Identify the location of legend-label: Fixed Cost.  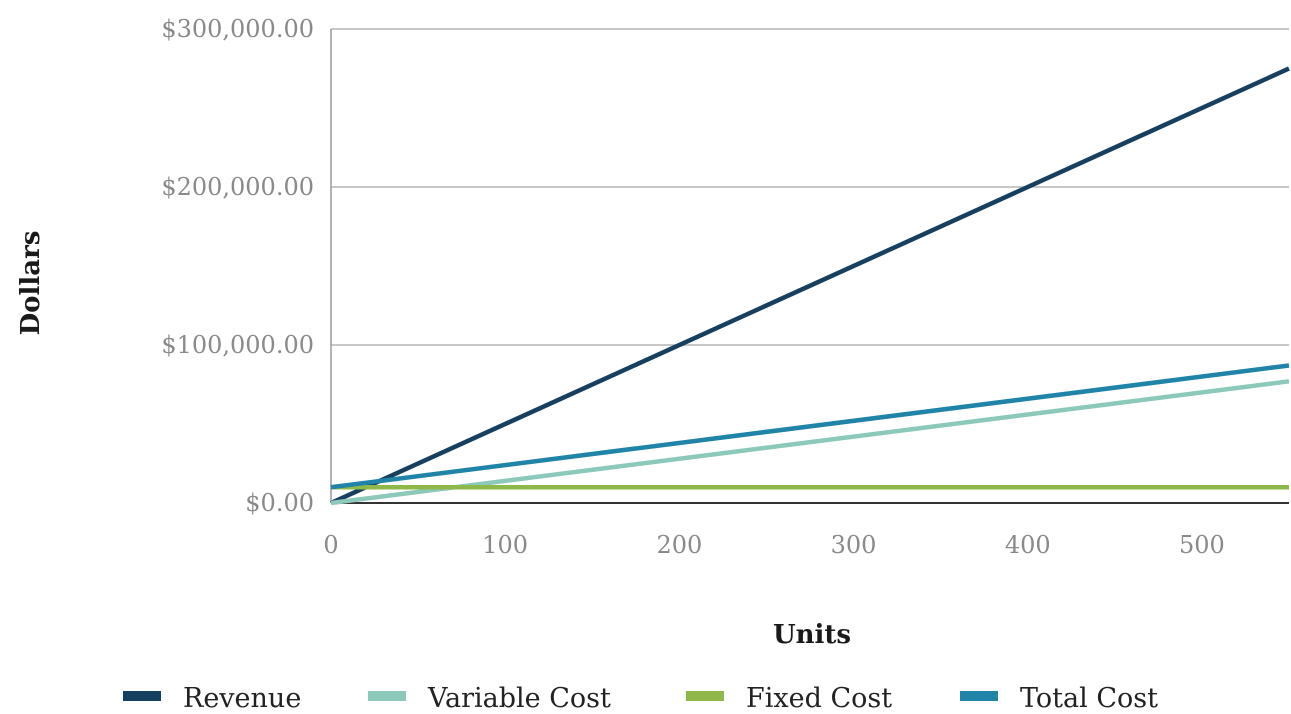
(819, 698).